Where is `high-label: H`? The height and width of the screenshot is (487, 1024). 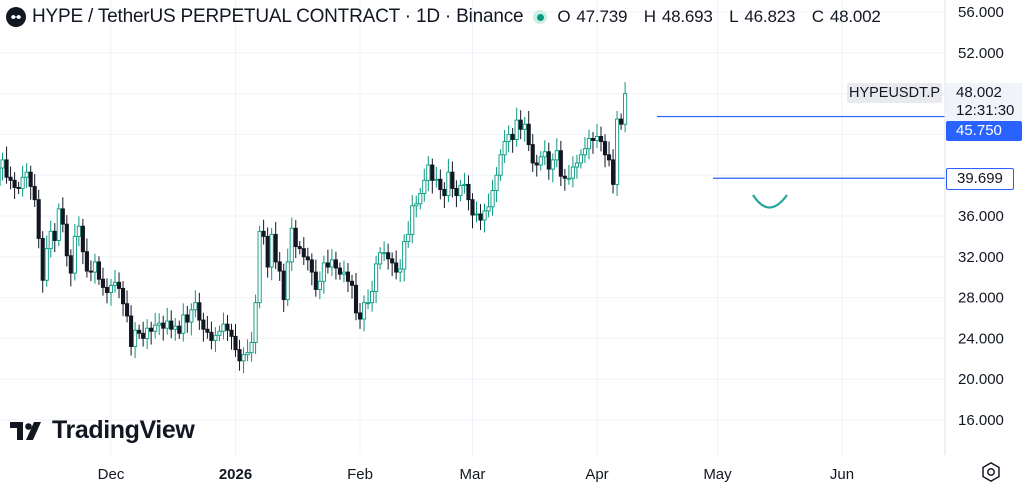
high-label: H is located at coordinates (649, 16).